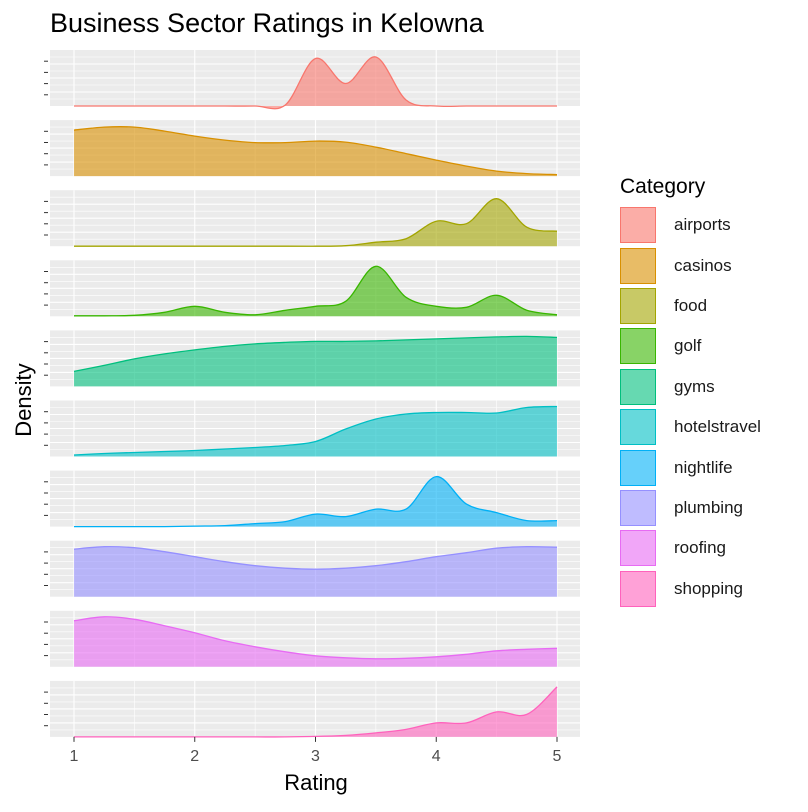 The image size is (808, 812). I want to click on legend-label-food: food, so click(691, 305).